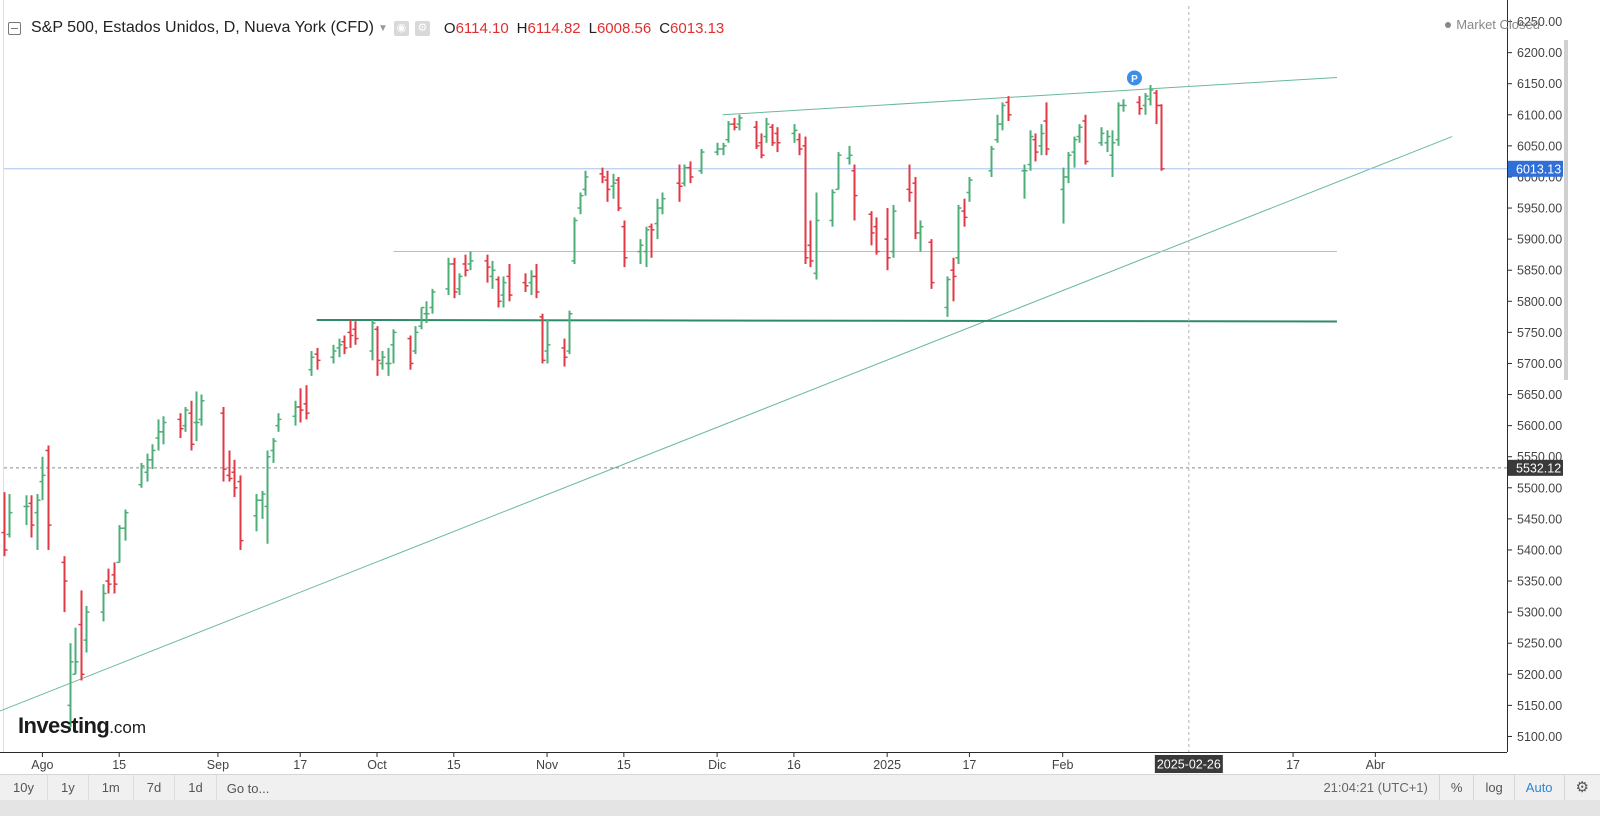 Image resolution: width=1600 pixels, height=816 pixels. I want to click on time-tick-label: Feb, so click(1063, 765).